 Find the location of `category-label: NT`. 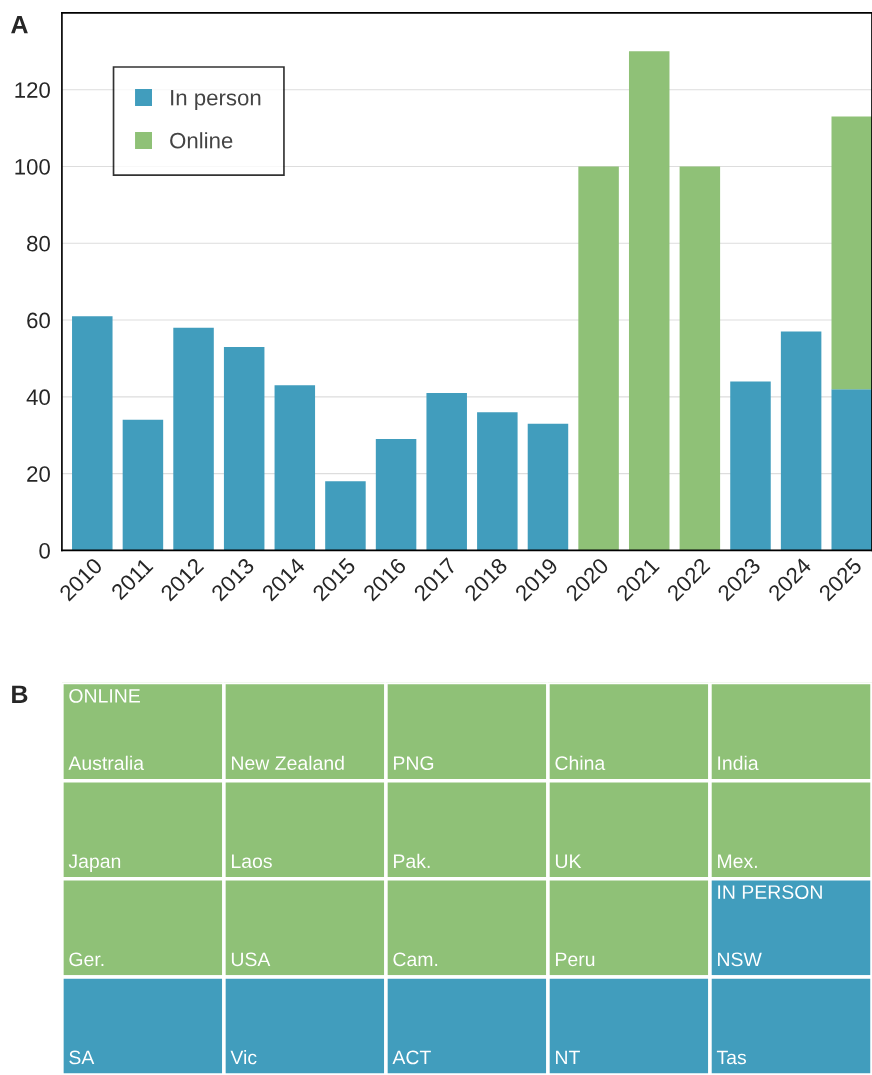

category-label: NT is located at coordinates (568, 1057).